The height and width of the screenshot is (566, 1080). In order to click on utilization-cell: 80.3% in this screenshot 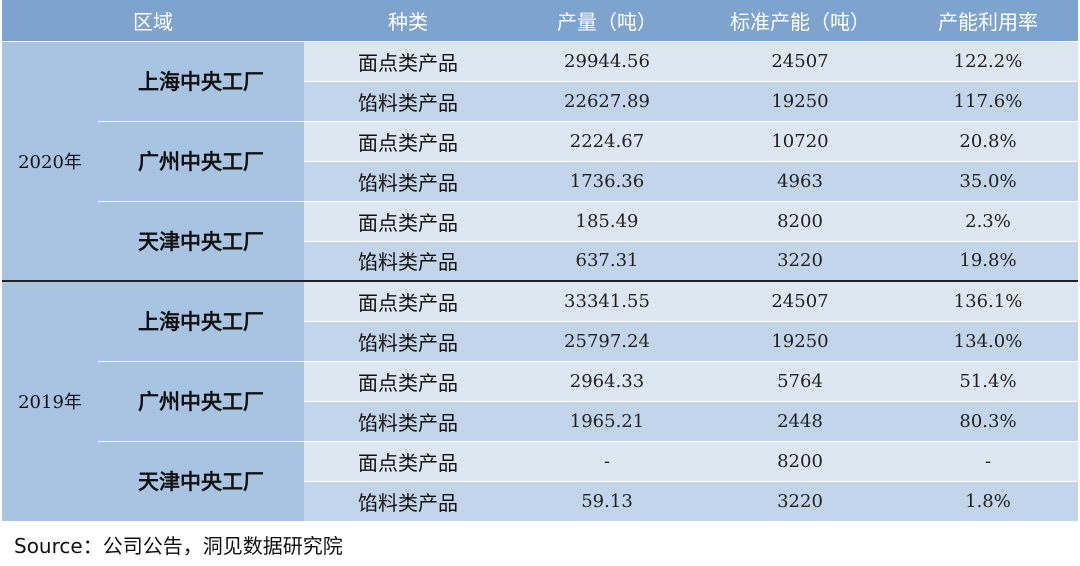, I will do `click(988, 421)`.